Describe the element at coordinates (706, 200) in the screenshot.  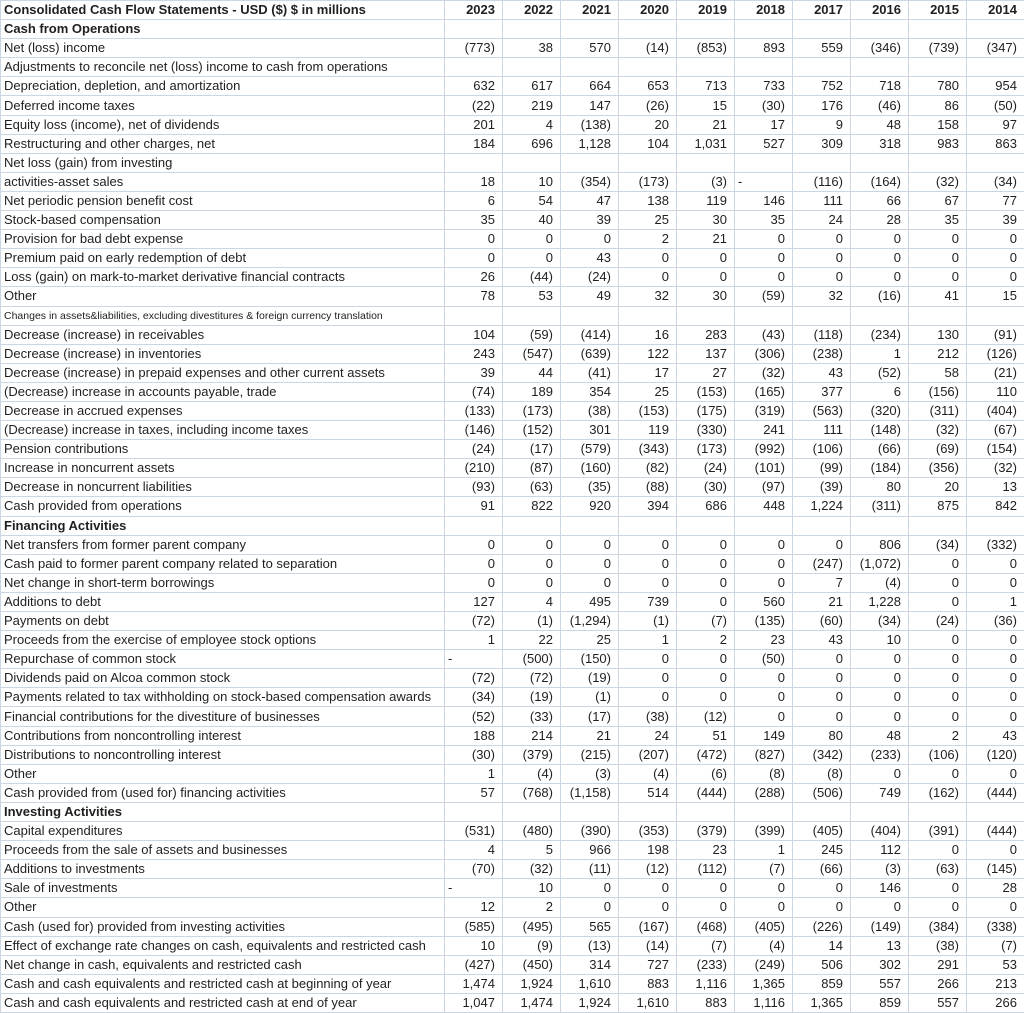
I see `cell-value: 119` at that location.